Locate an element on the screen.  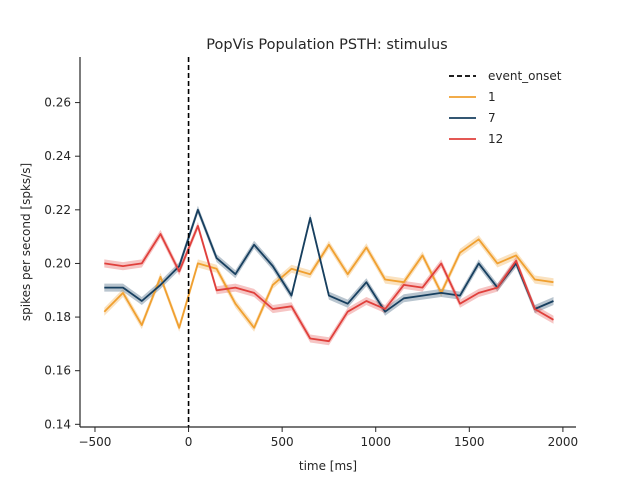
y-tick-label: 0.26 is located at coordinates (57, 103).